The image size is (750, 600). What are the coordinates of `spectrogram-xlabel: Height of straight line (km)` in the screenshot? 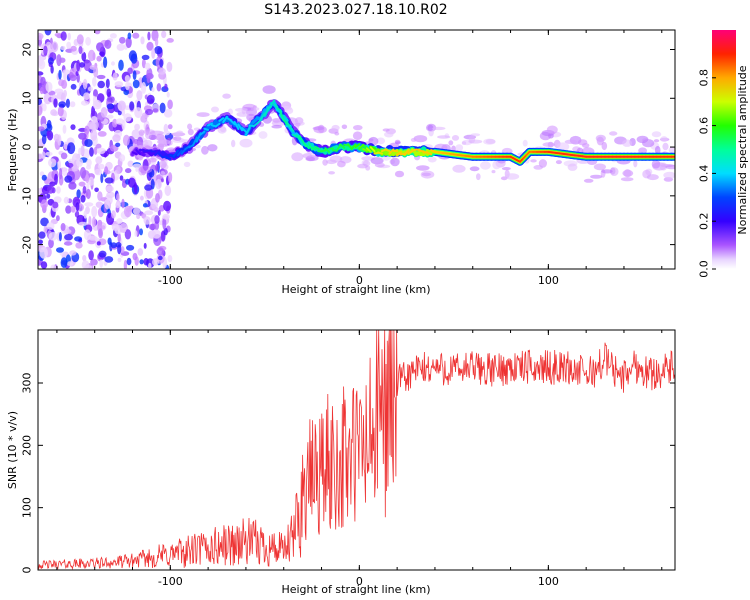 It's located at (355, 289).